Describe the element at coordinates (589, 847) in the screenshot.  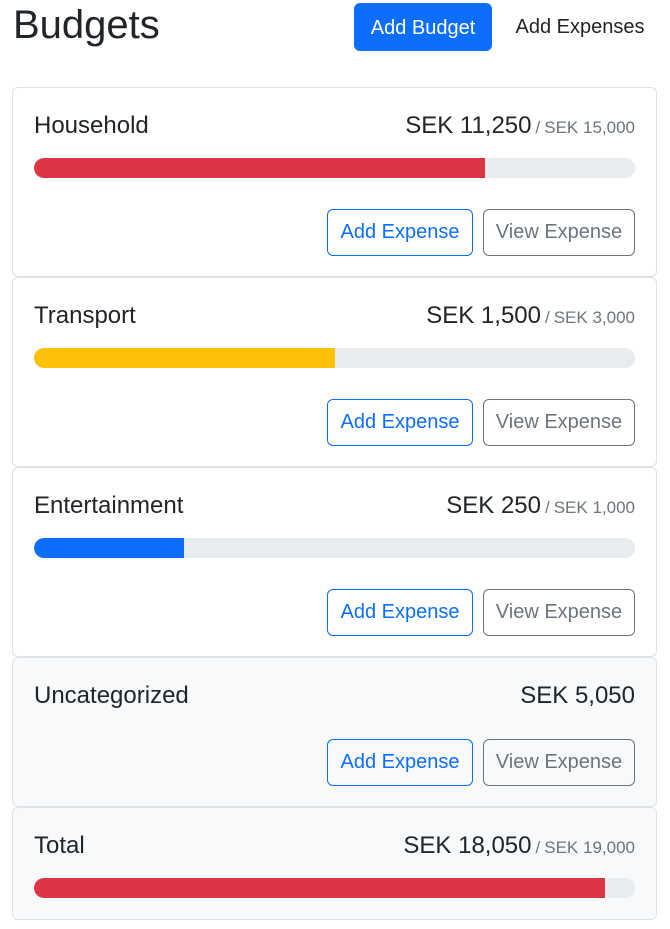
I see `max-amount: SEK 19,000` at that location.